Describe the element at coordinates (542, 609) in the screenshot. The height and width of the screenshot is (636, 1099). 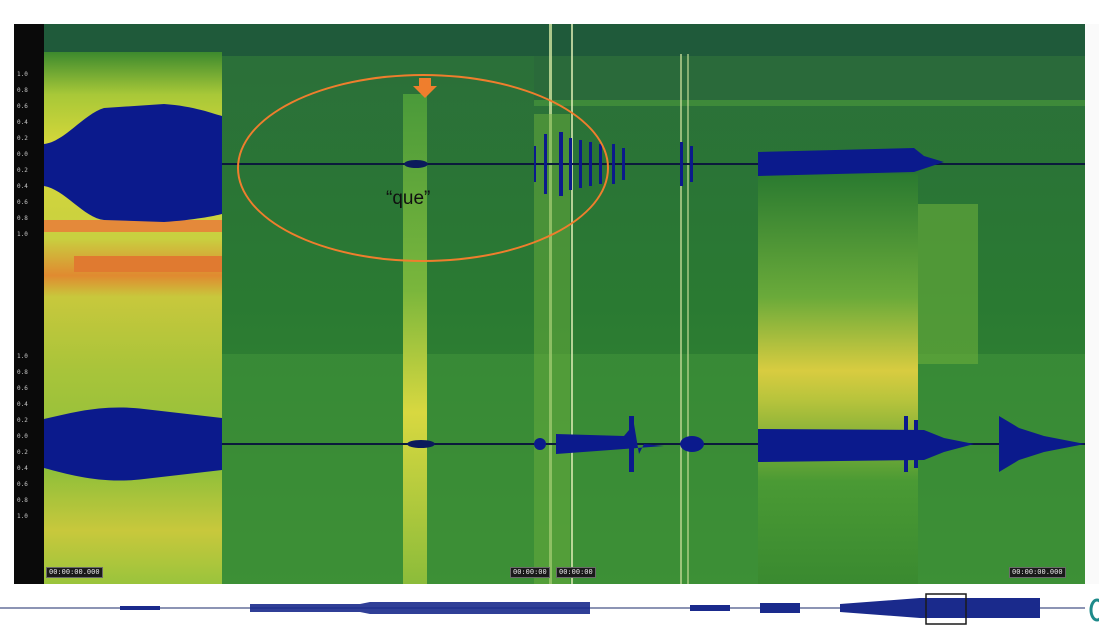
I see `overview-waveform-canvas` at that location.